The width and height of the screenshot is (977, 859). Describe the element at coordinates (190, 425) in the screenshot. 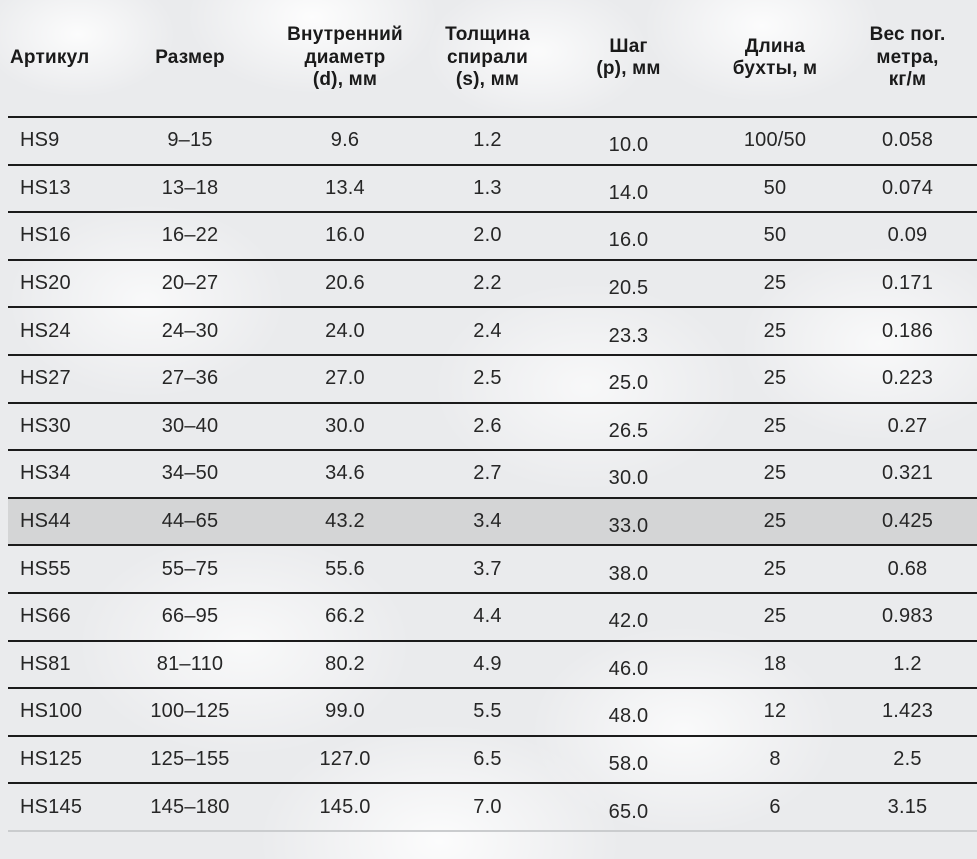

I see `table-cell-size: 30–40` at that location.